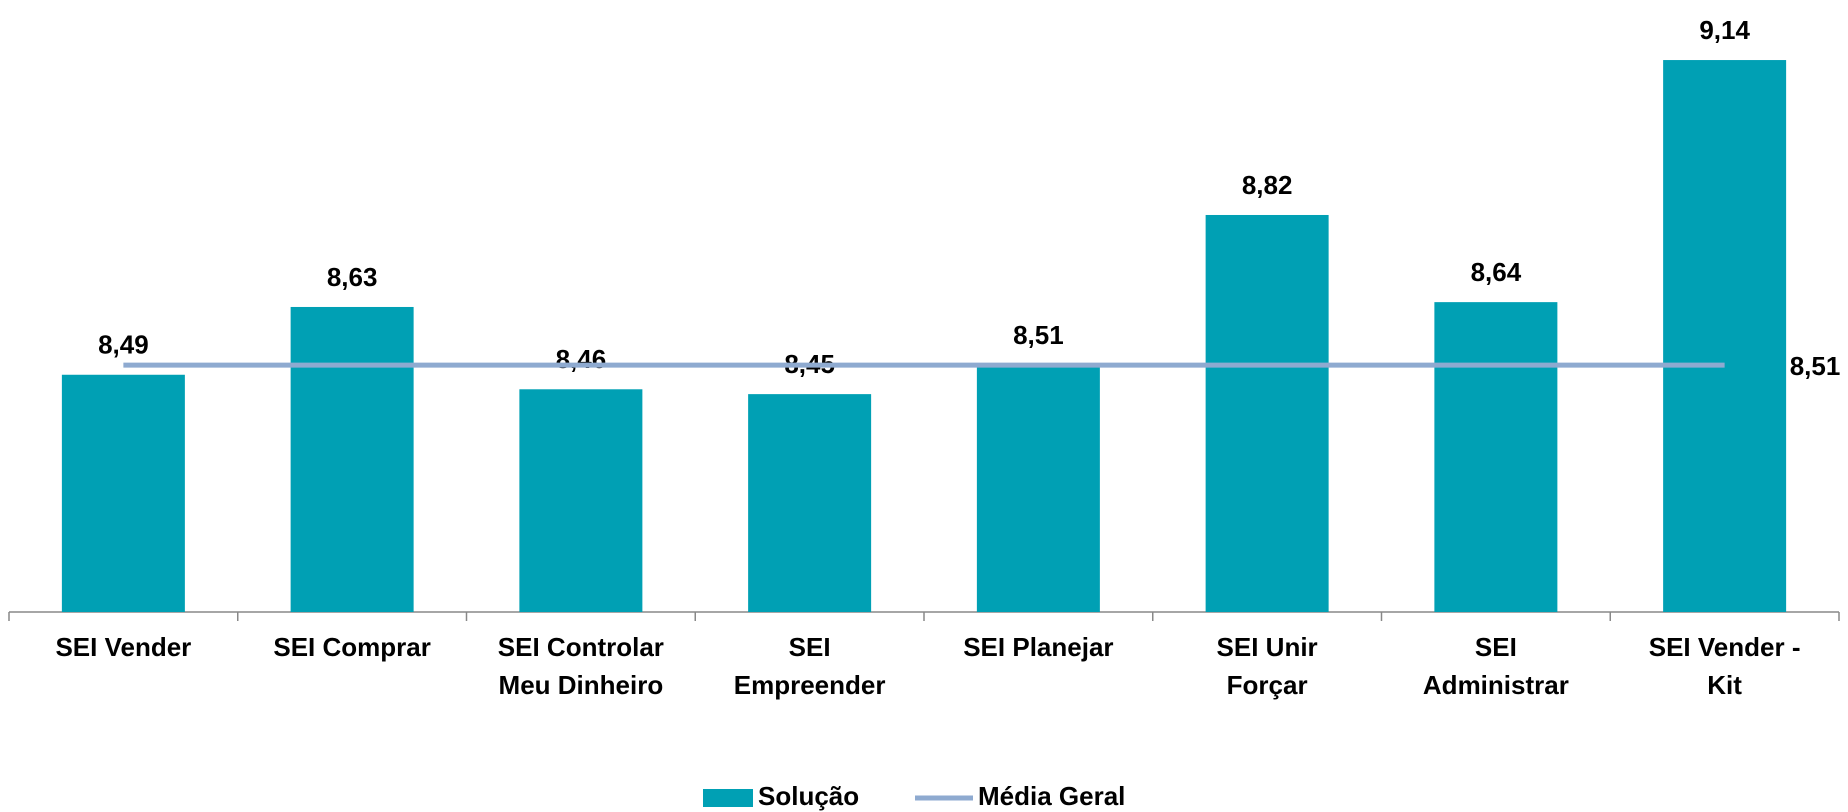  Describe the element at coordinates (728, 798) in the screenshot. I see `legend-swatch` at that location.